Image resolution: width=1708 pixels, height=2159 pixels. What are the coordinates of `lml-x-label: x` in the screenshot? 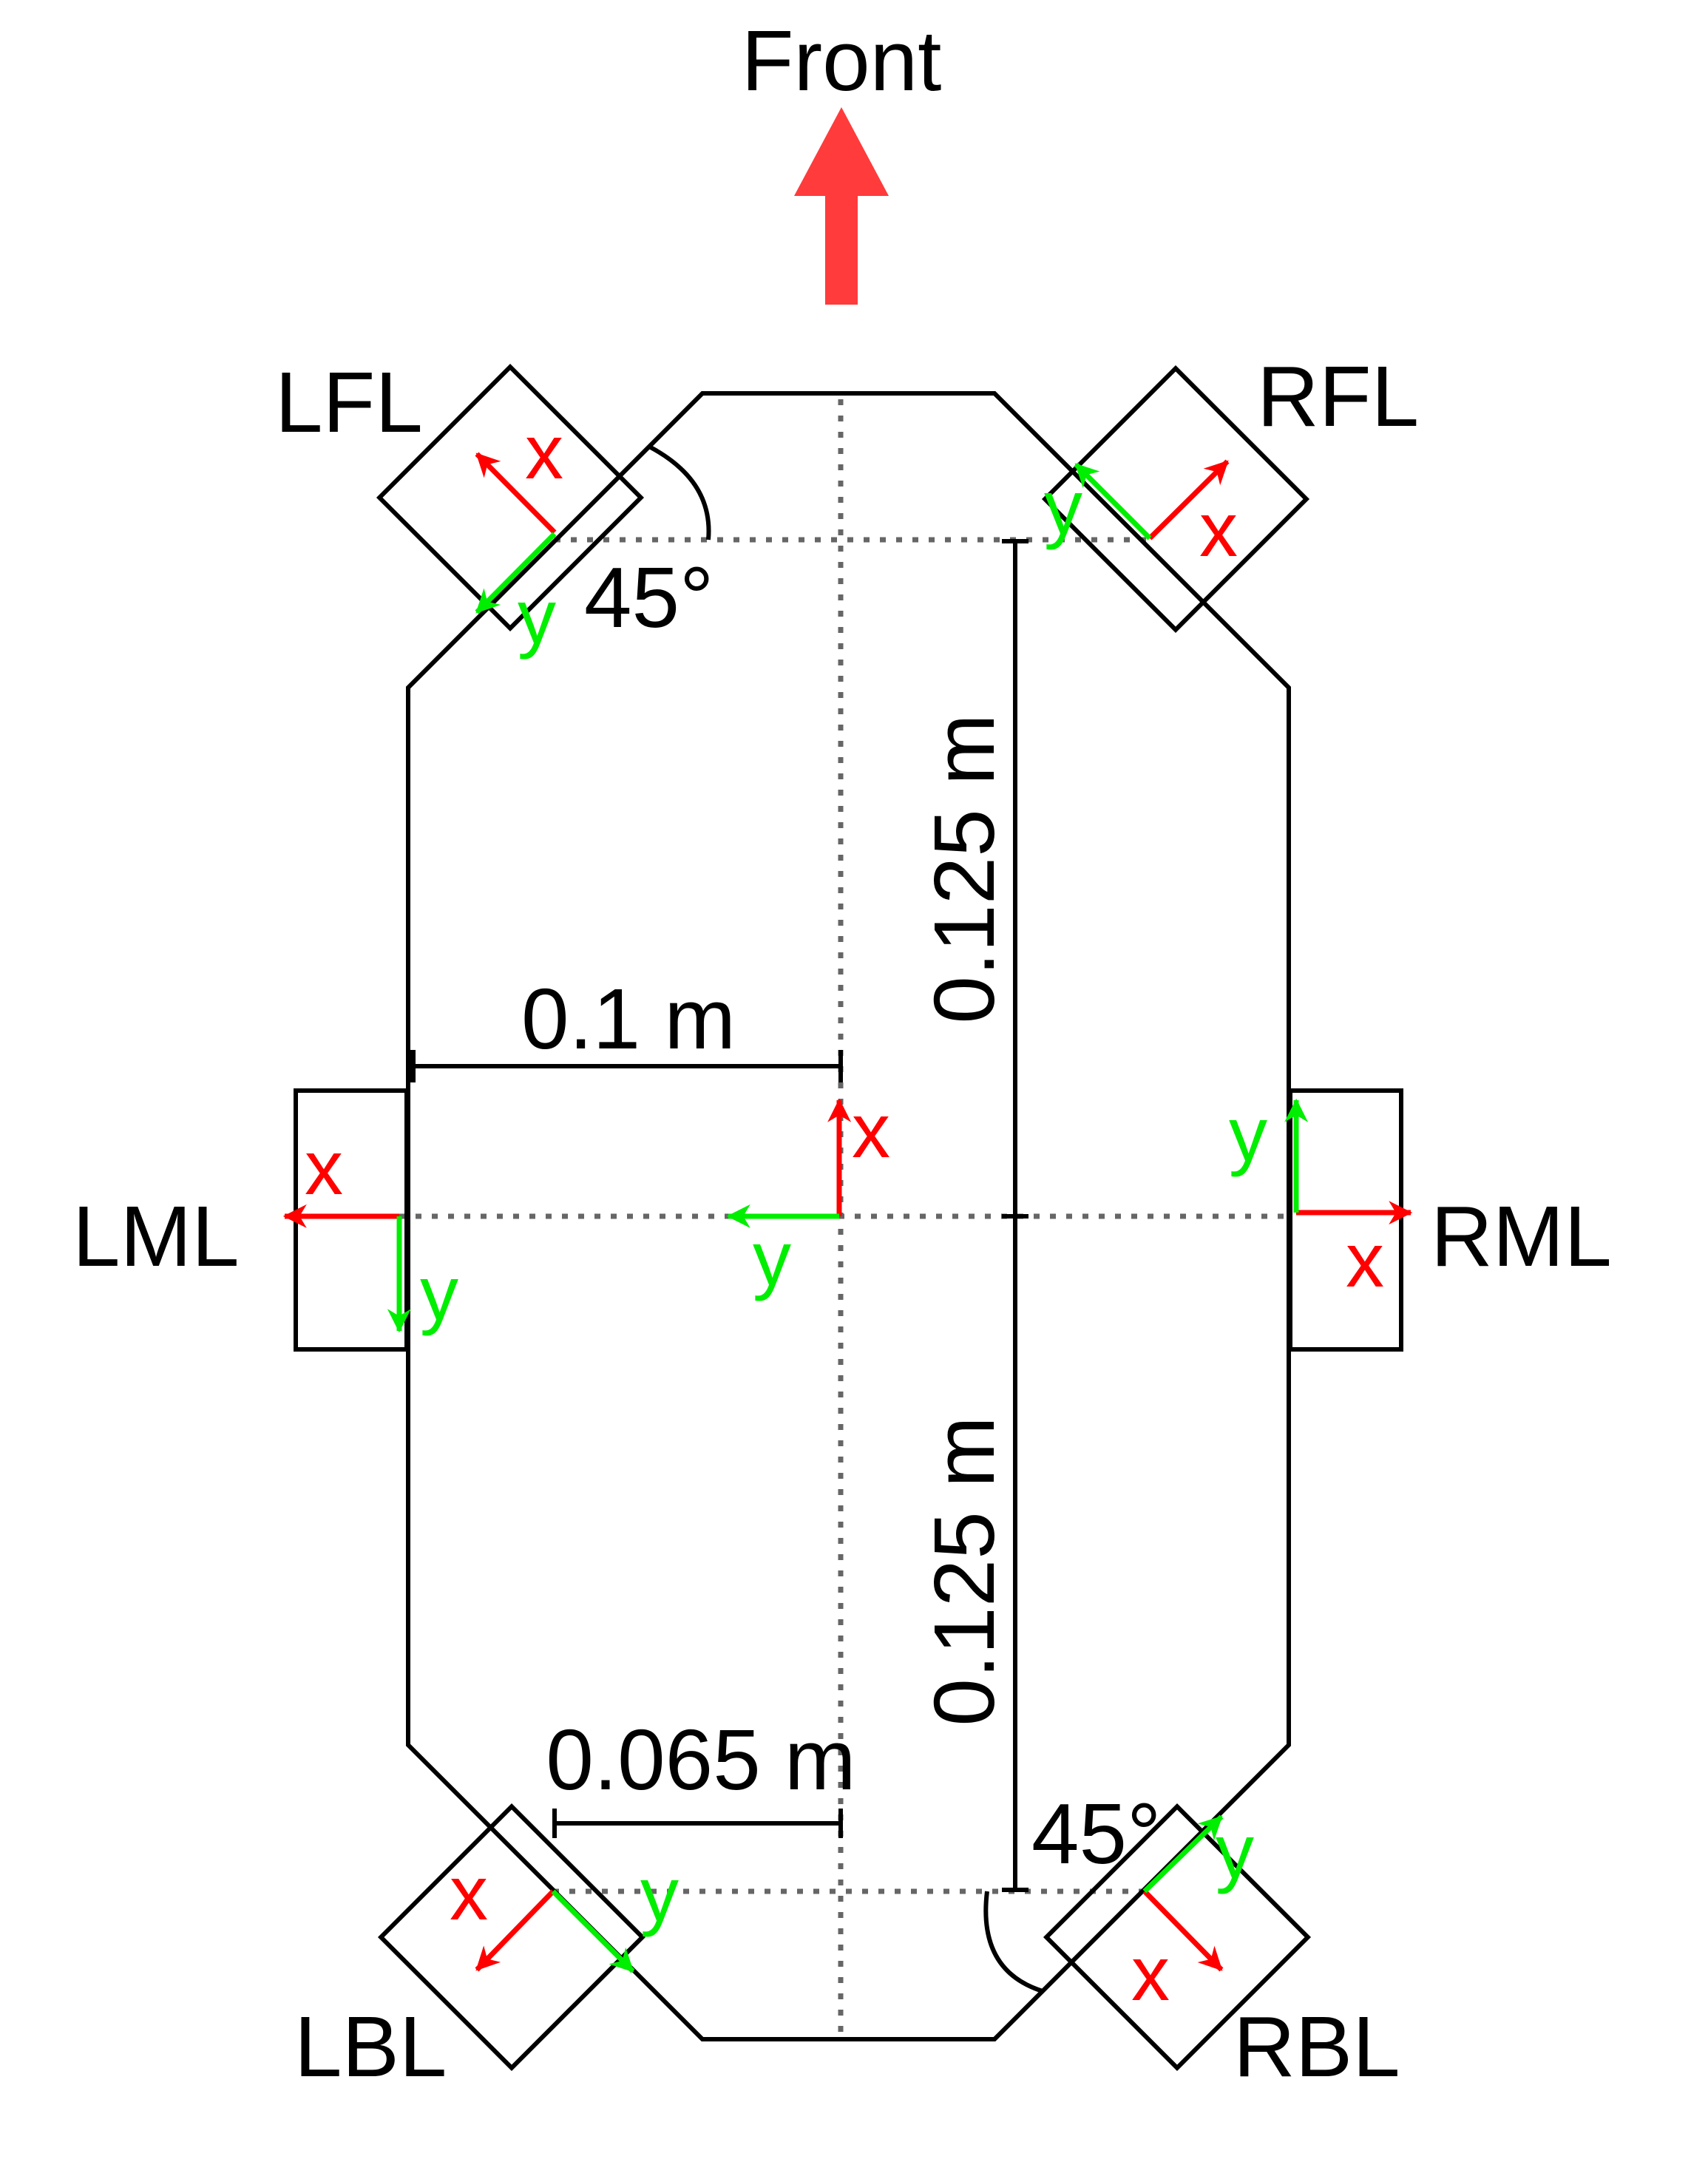 It's located at (324, 1168).